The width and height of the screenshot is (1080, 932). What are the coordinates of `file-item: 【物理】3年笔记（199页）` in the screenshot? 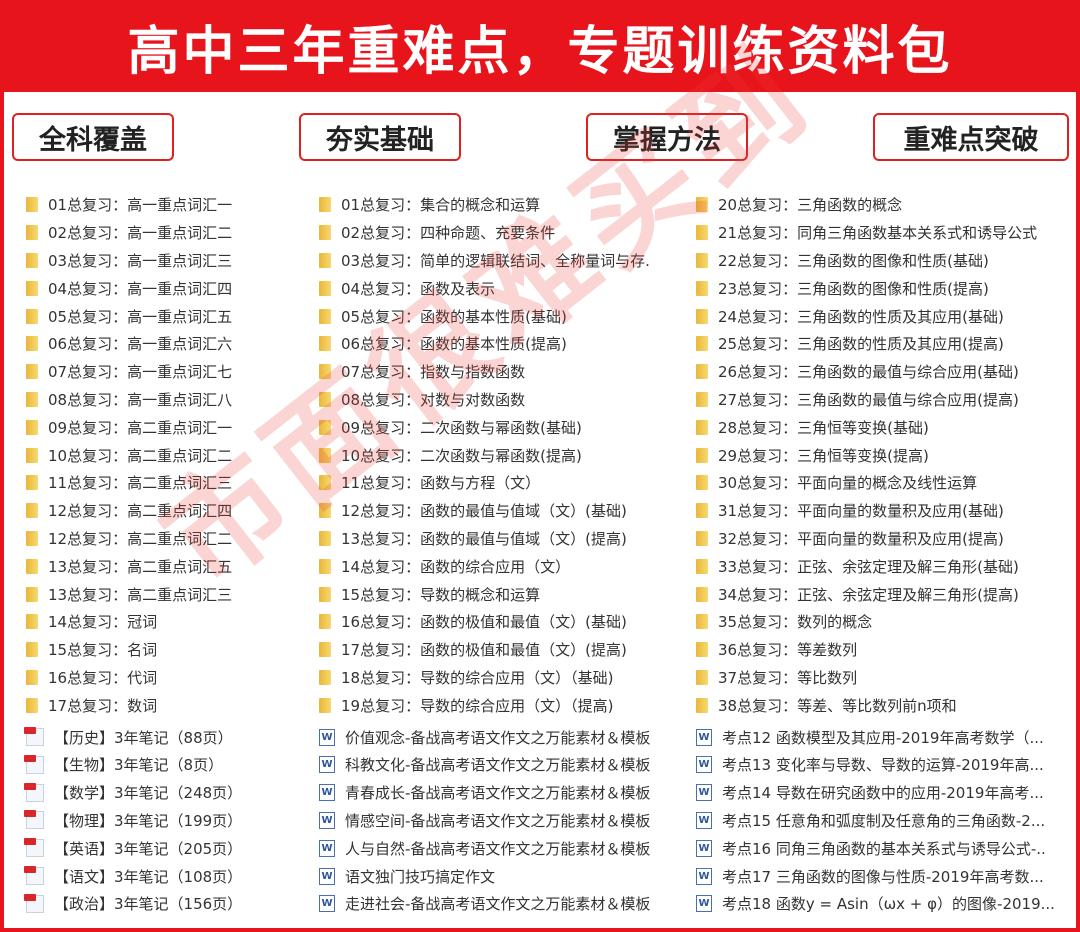 It's located at (133, 821).